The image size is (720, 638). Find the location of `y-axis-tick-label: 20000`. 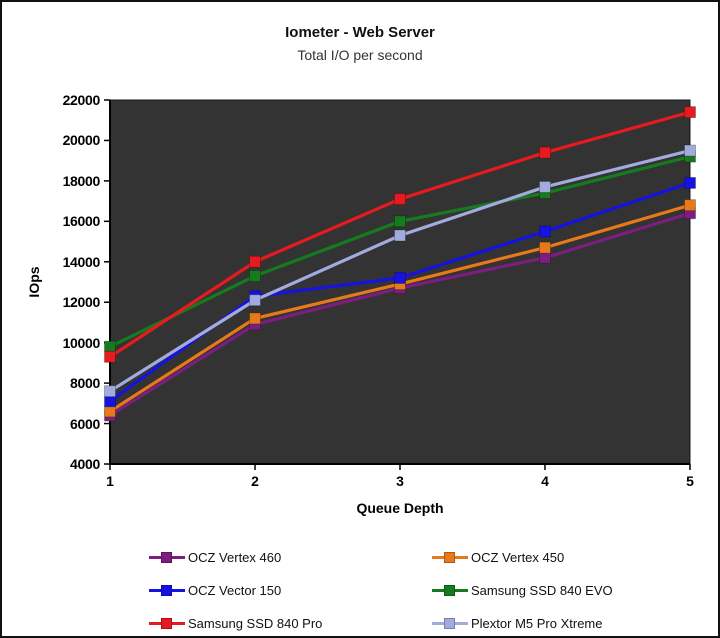

y-axis-tick-label: 20000 is located at coordinates (81, 140).